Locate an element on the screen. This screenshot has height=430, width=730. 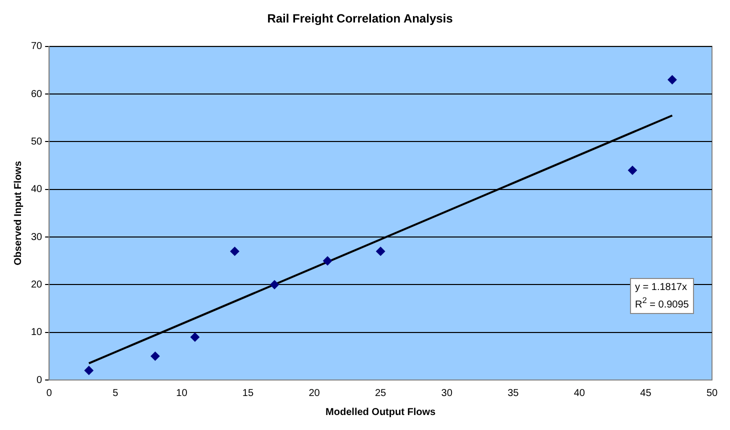
y-tick-label: 30 is located at coordinates (37, 237).